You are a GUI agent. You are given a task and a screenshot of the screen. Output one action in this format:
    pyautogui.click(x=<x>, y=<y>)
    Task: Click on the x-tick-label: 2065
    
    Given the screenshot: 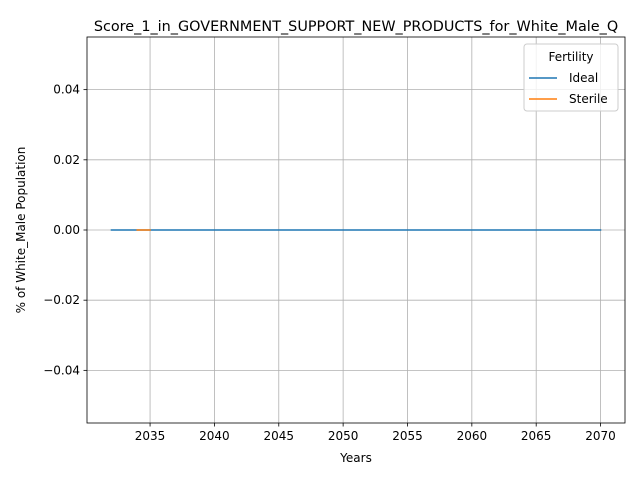 What is the action you would take?
    pyautogui.click(x=536, y=436)
    